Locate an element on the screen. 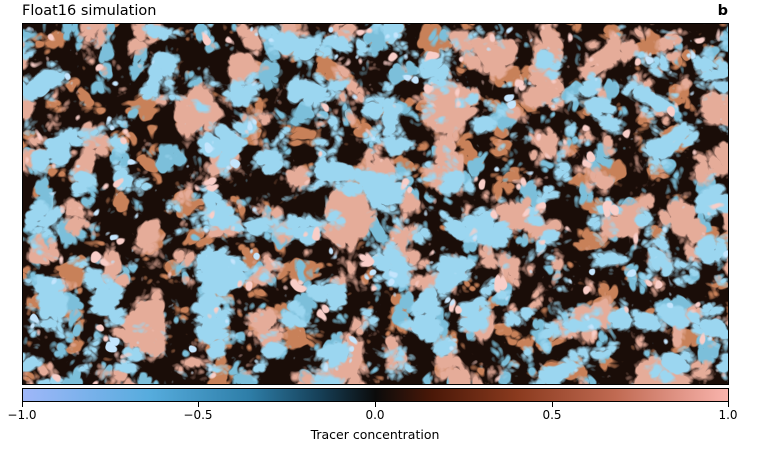  colorbar-tick-label: 0.5 is located at coordinates (552, 415).